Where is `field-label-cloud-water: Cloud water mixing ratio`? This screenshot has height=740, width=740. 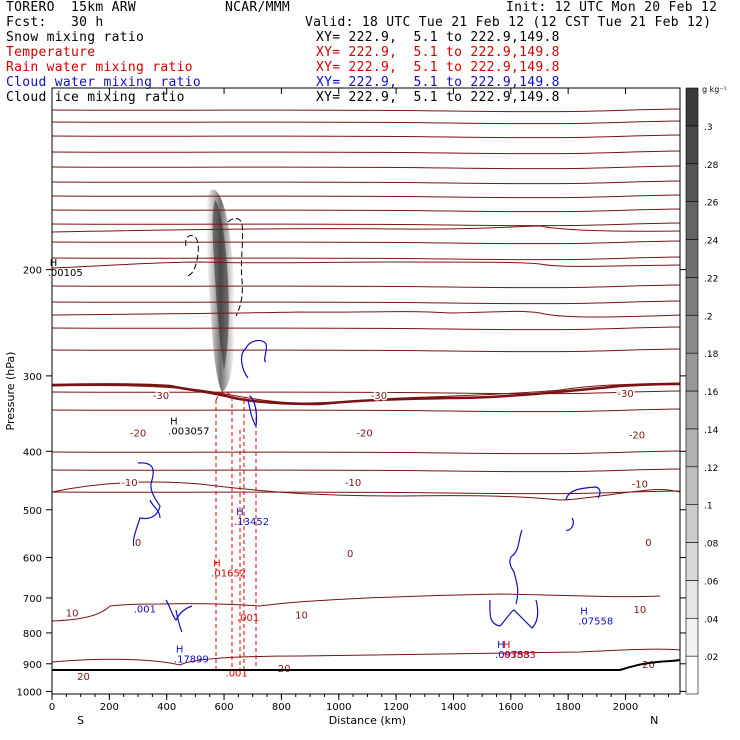
field-label-cloud-water: Cloud water mixing ratio is located at coordinates (104, 82).